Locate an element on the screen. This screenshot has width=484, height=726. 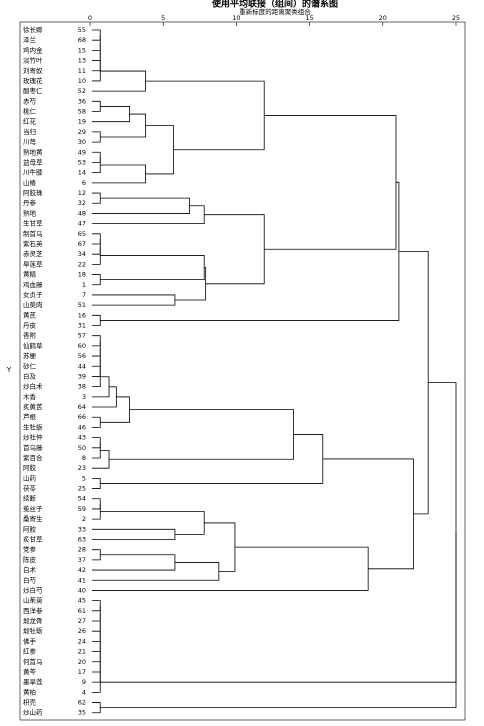
leaf-label: 砂仁 is located at coordinates (30, 365).